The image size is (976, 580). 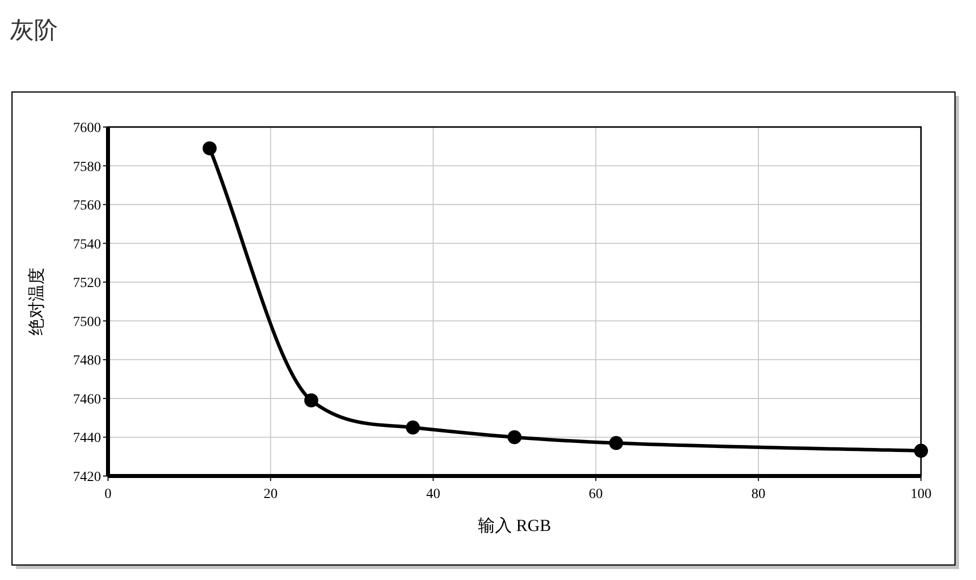 What do you see at coordinates (87, 284) in the screenshot?
I see `y-tick-label: 7520` at bounding box center [87, 284].